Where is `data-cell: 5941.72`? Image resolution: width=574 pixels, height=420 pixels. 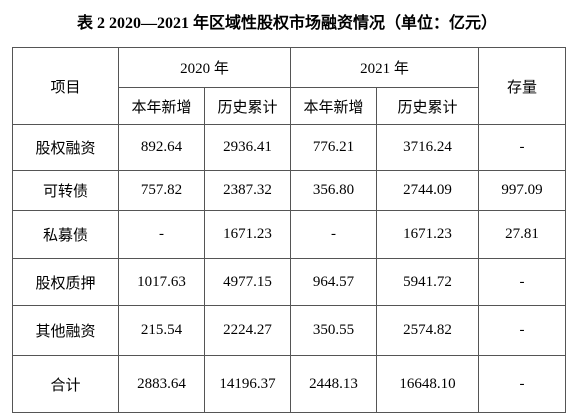
data-cell: 5941.72 is located at coordinates (428, 282).